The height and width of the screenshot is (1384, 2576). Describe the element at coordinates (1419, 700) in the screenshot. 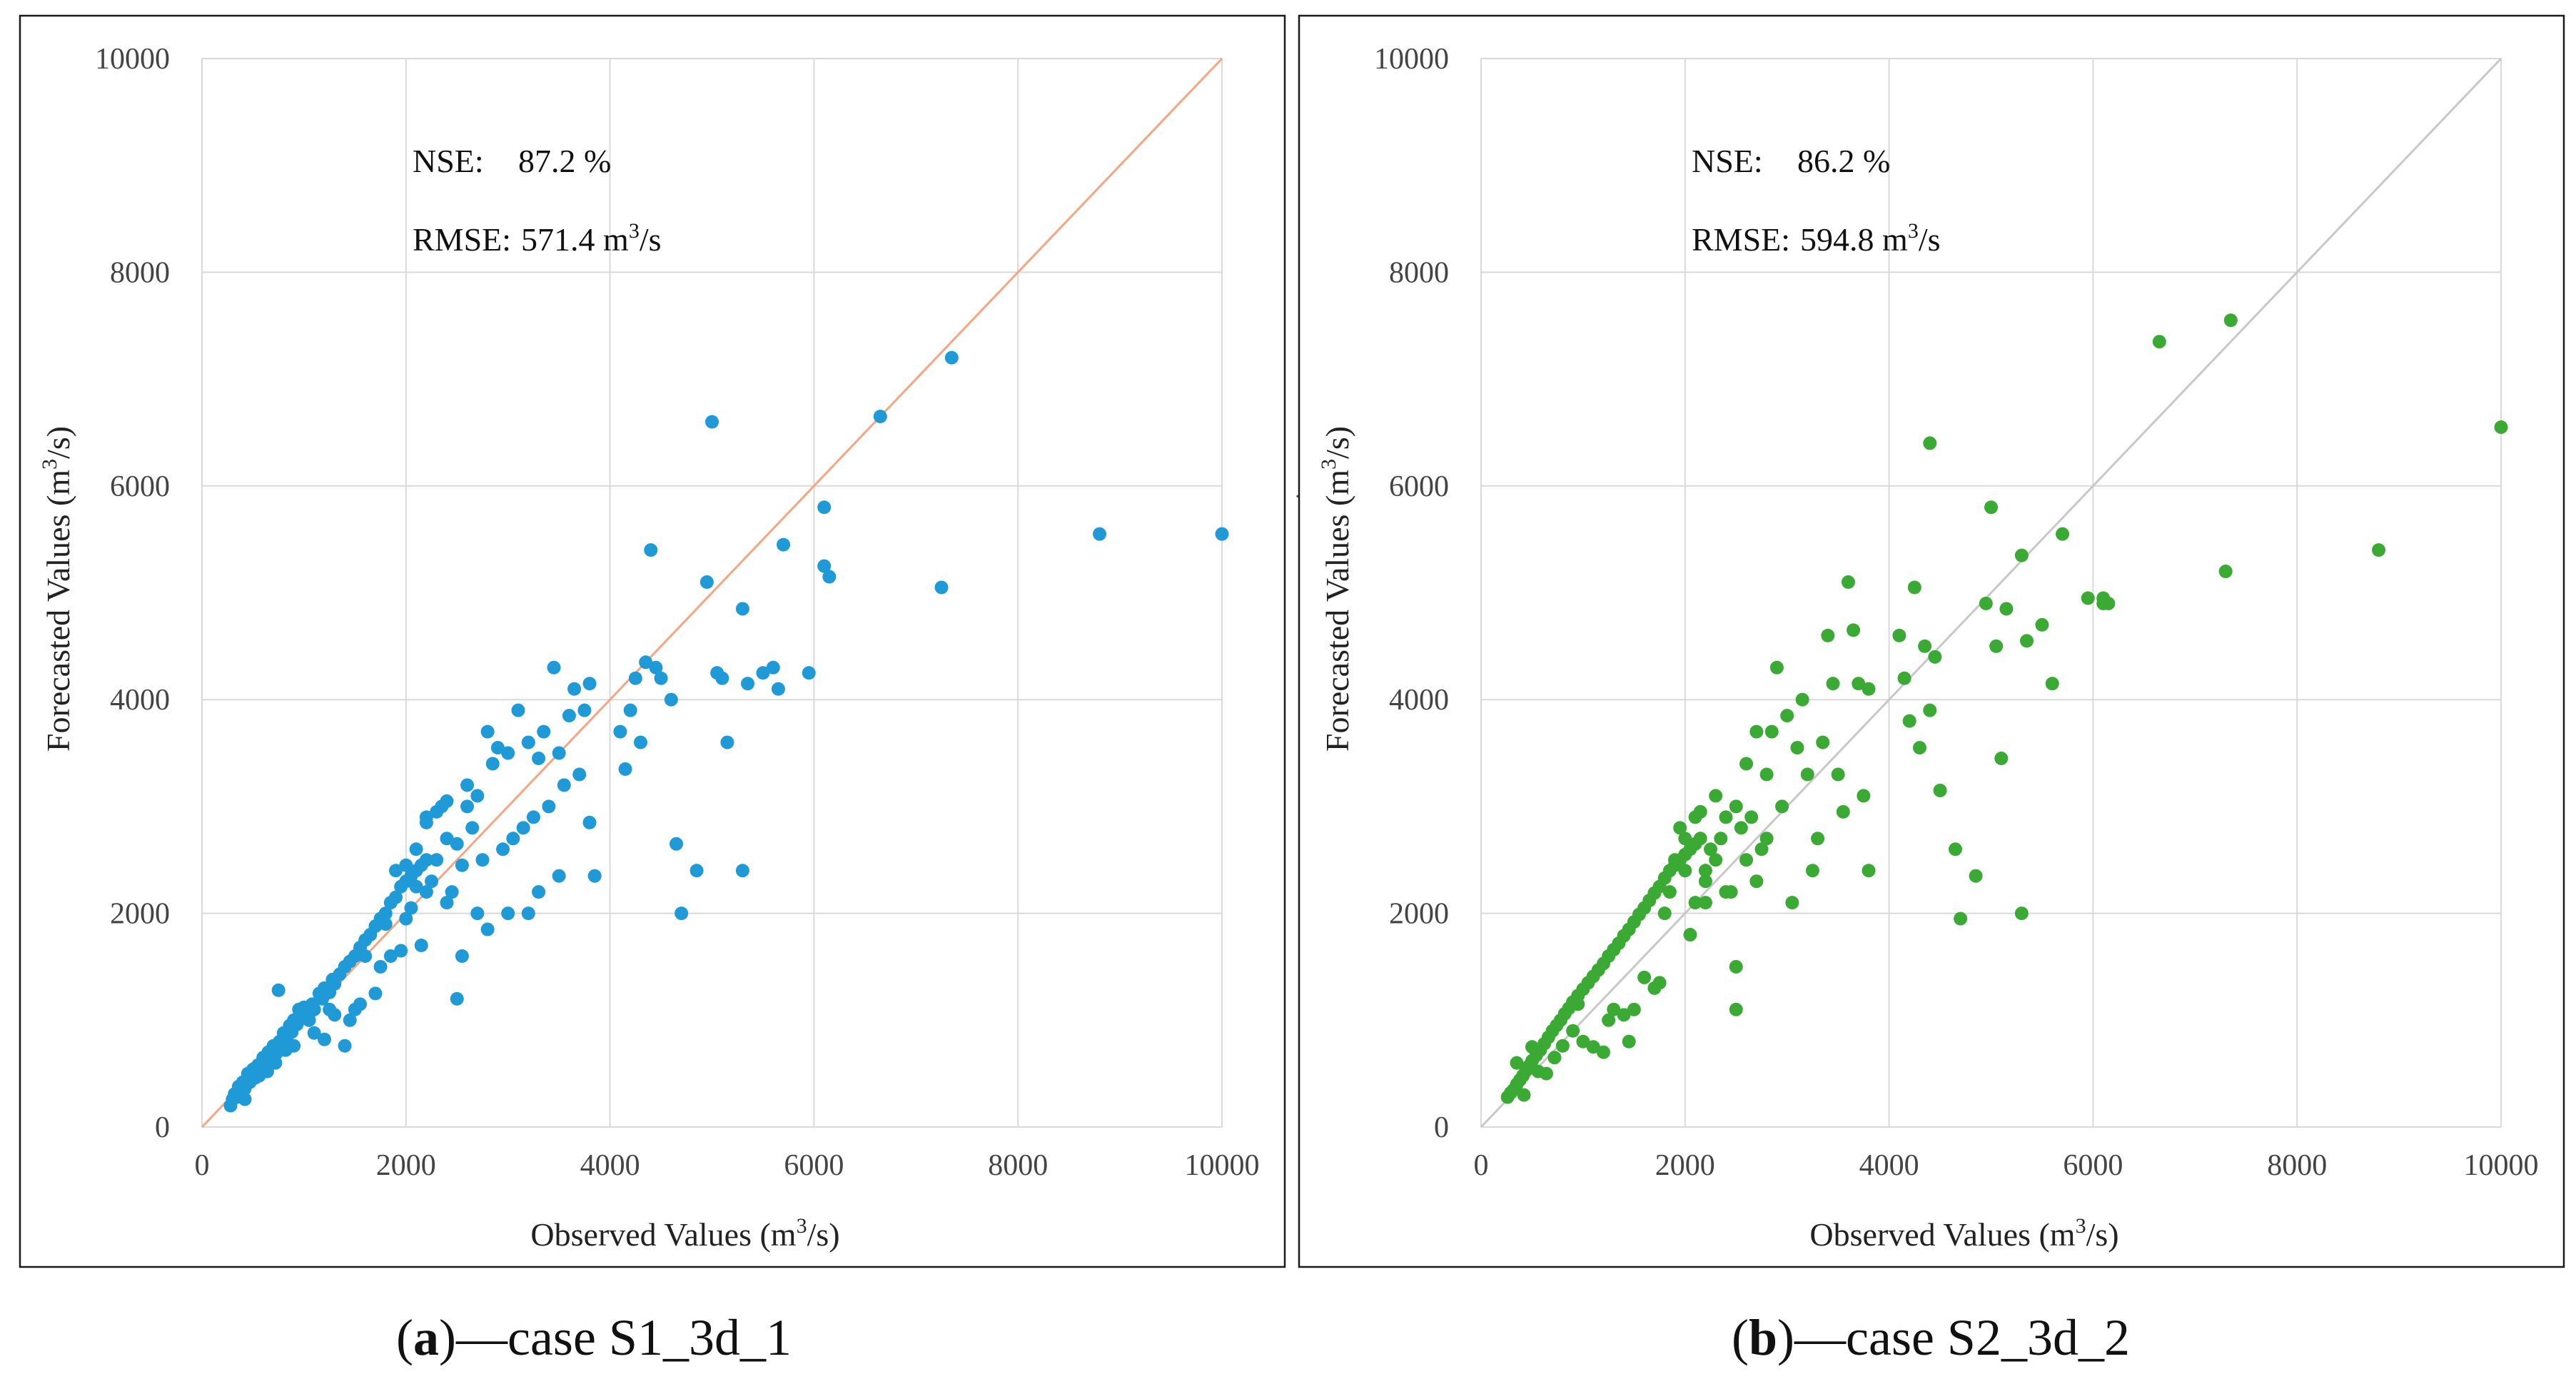

I see `panel-b-y-tick: 4000` at that location.